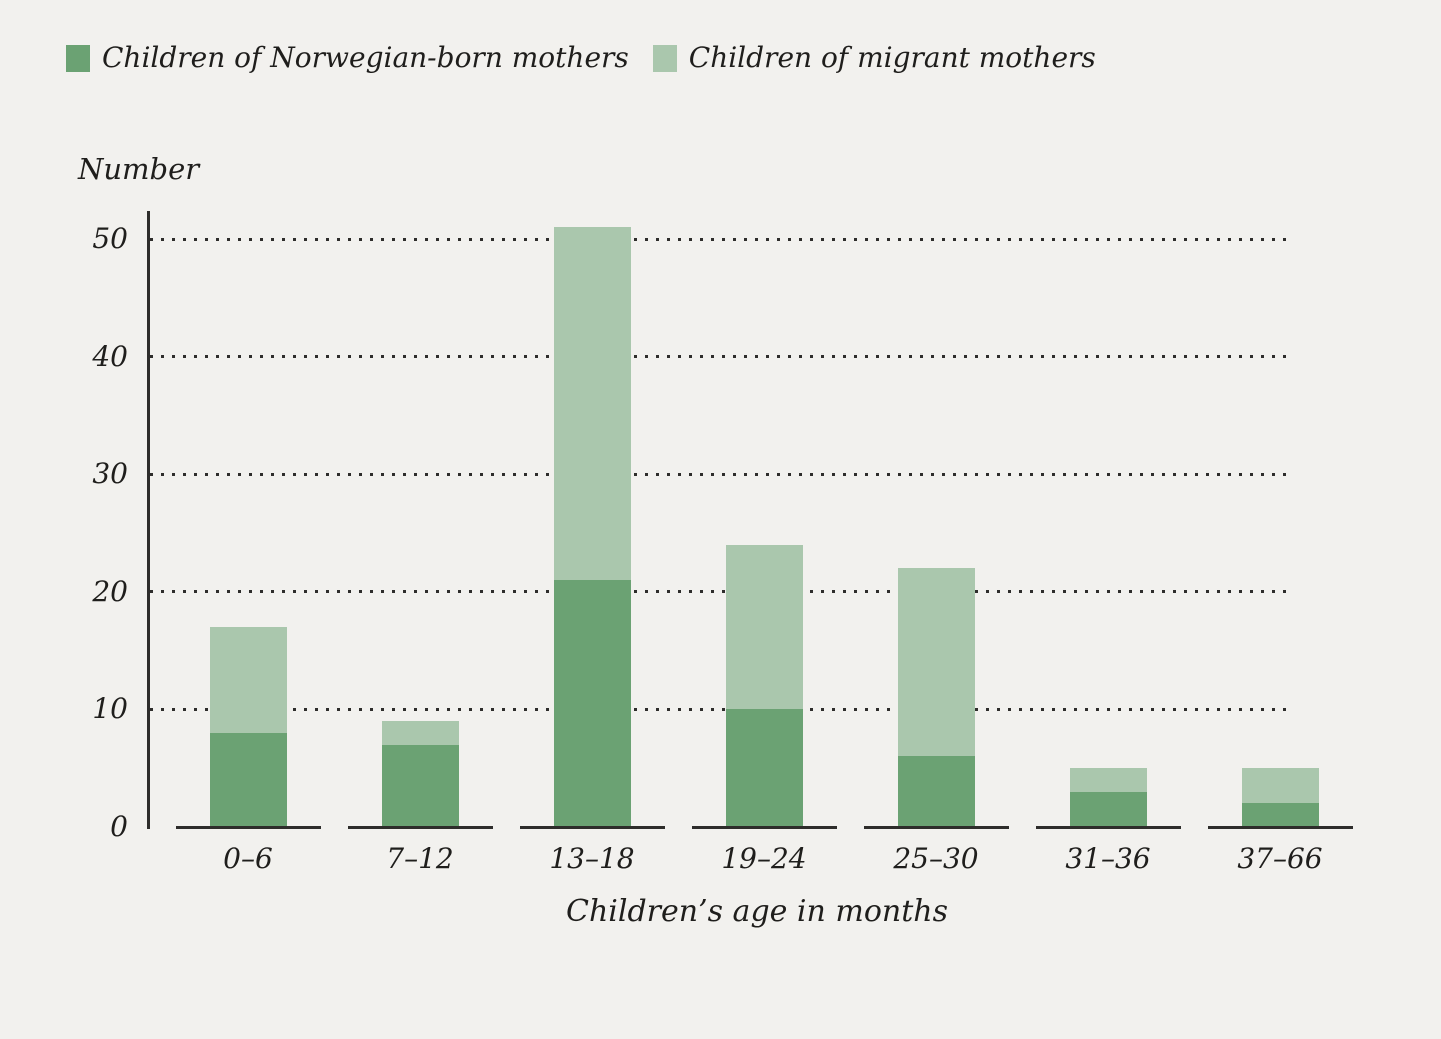 This screenshot has height=1039, width=1441. I want to click on y-tick-30: 30, so click(110, 474).